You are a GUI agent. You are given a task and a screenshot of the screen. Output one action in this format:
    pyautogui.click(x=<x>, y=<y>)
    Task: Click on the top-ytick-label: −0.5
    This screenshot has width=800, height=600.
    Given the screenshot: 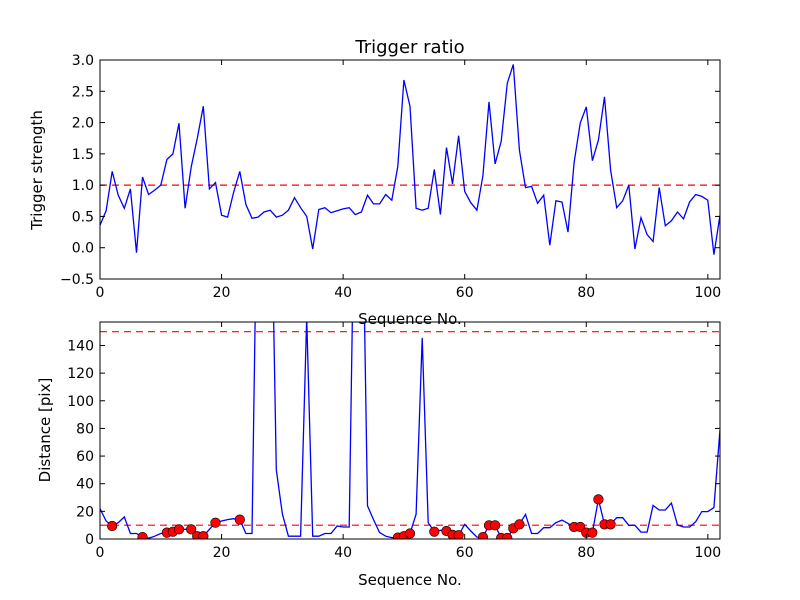 What is the action you would take?
    pyautogui.click(x=77, y=280)
    